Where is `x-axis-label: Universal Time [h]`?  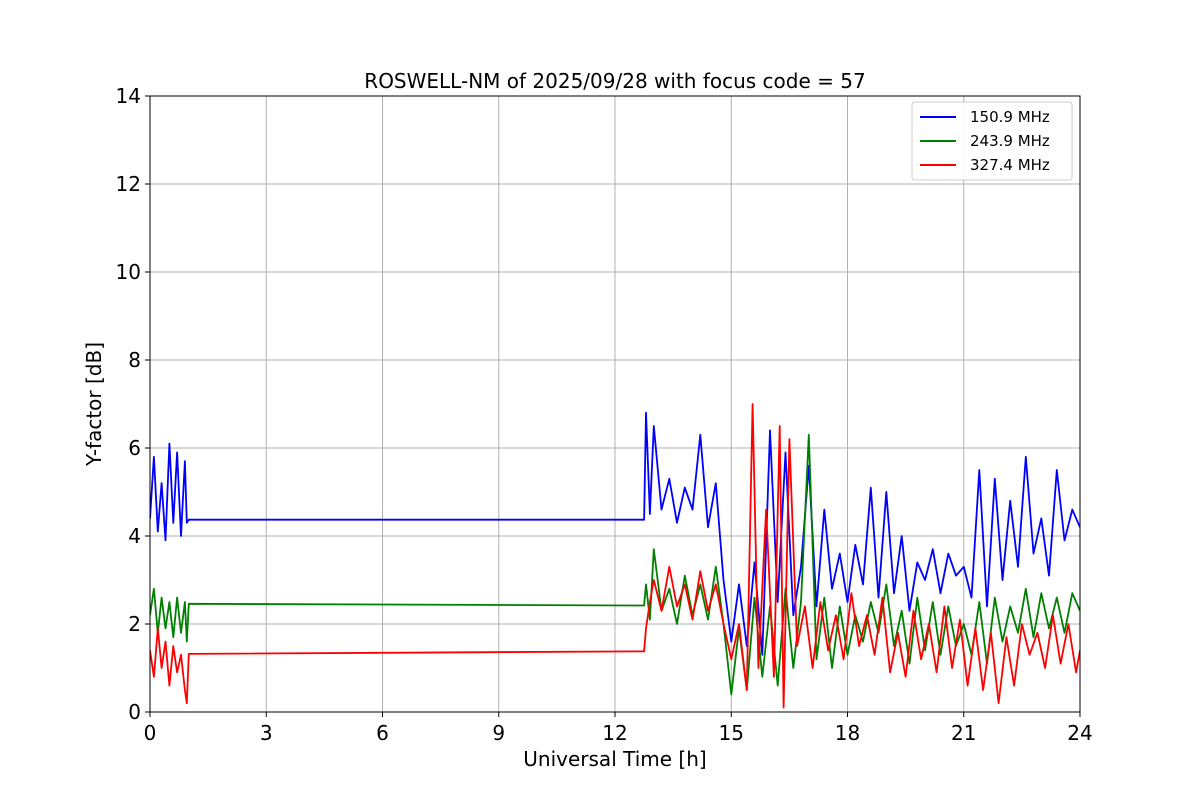
x-axis-label: Universal Time [h] is located at coordinates (614, 759).